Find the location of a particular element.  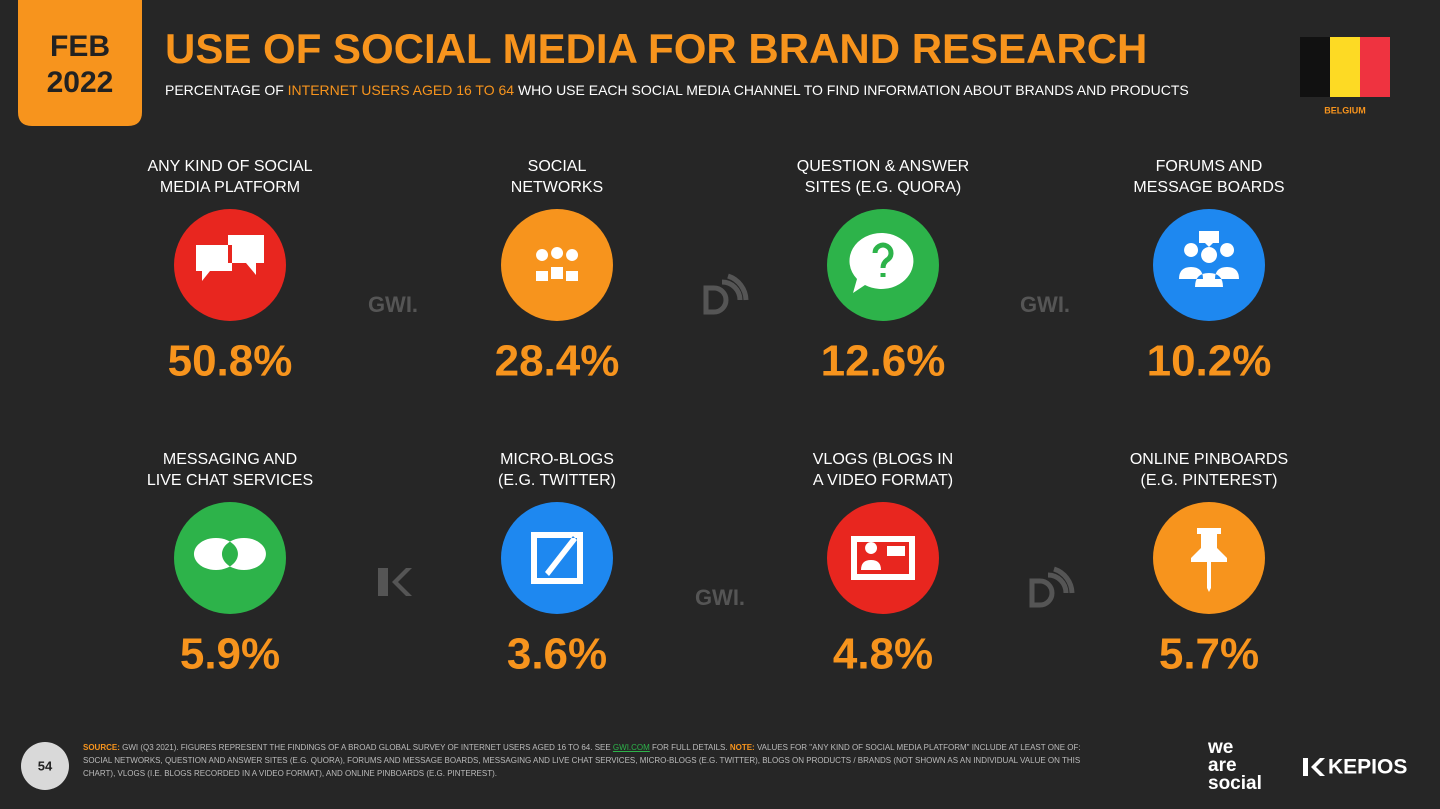

subtitle-highlight: INTERNET USERS AGED 16 TO 64 is located at coordinates (401, 90).